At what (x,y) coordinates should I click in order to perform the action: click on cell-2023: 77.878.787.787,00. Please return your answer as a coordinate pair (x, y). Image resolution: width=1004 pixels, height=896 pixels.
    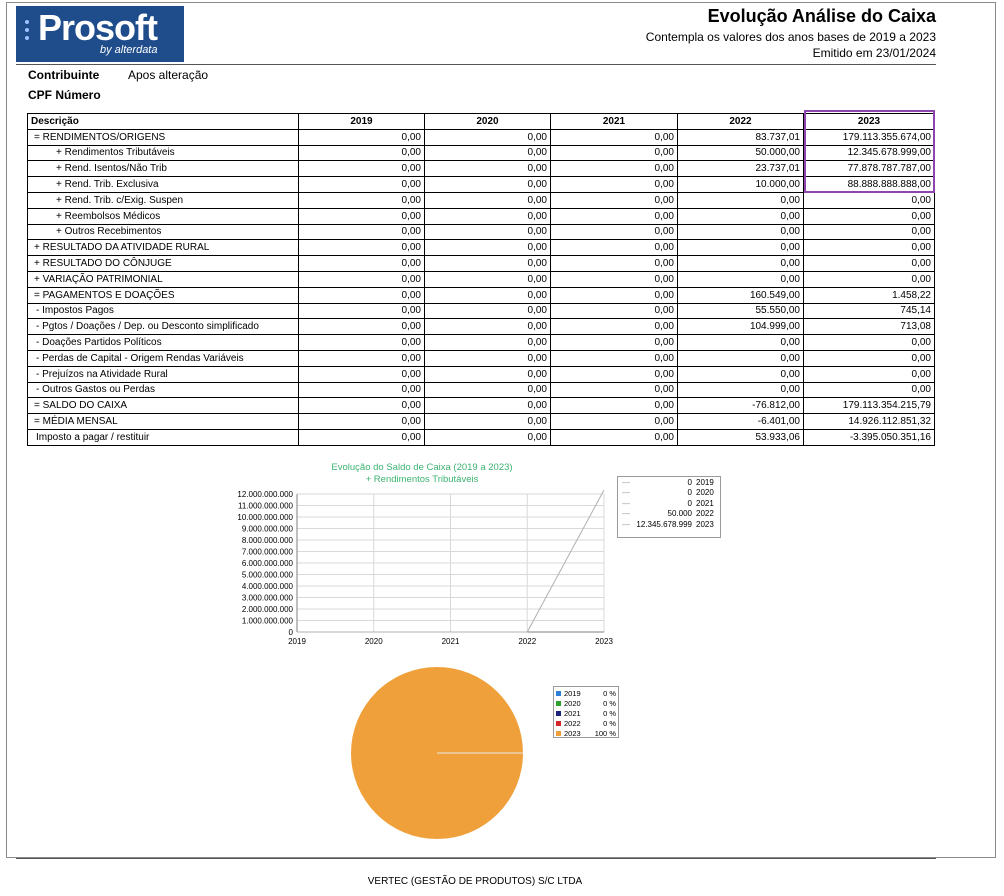
    Looking at the image, I should click on (869, 169).